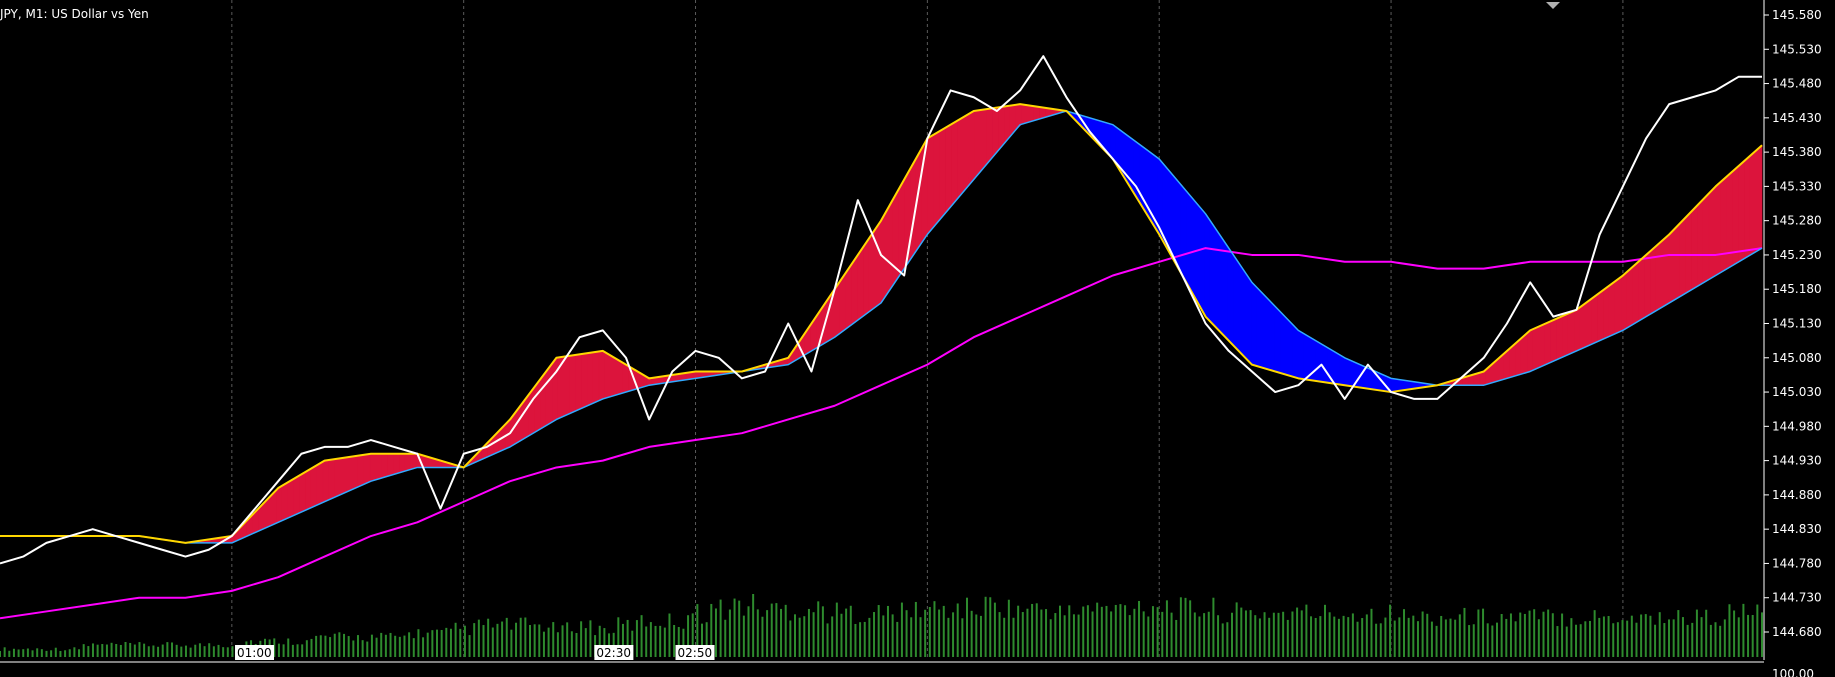 The height and width of the screenshot is (677, 1835). Describe the element at coordinates (1797, 426) in the screenshot. I see `ytick-label-12: 144.980` at that location.